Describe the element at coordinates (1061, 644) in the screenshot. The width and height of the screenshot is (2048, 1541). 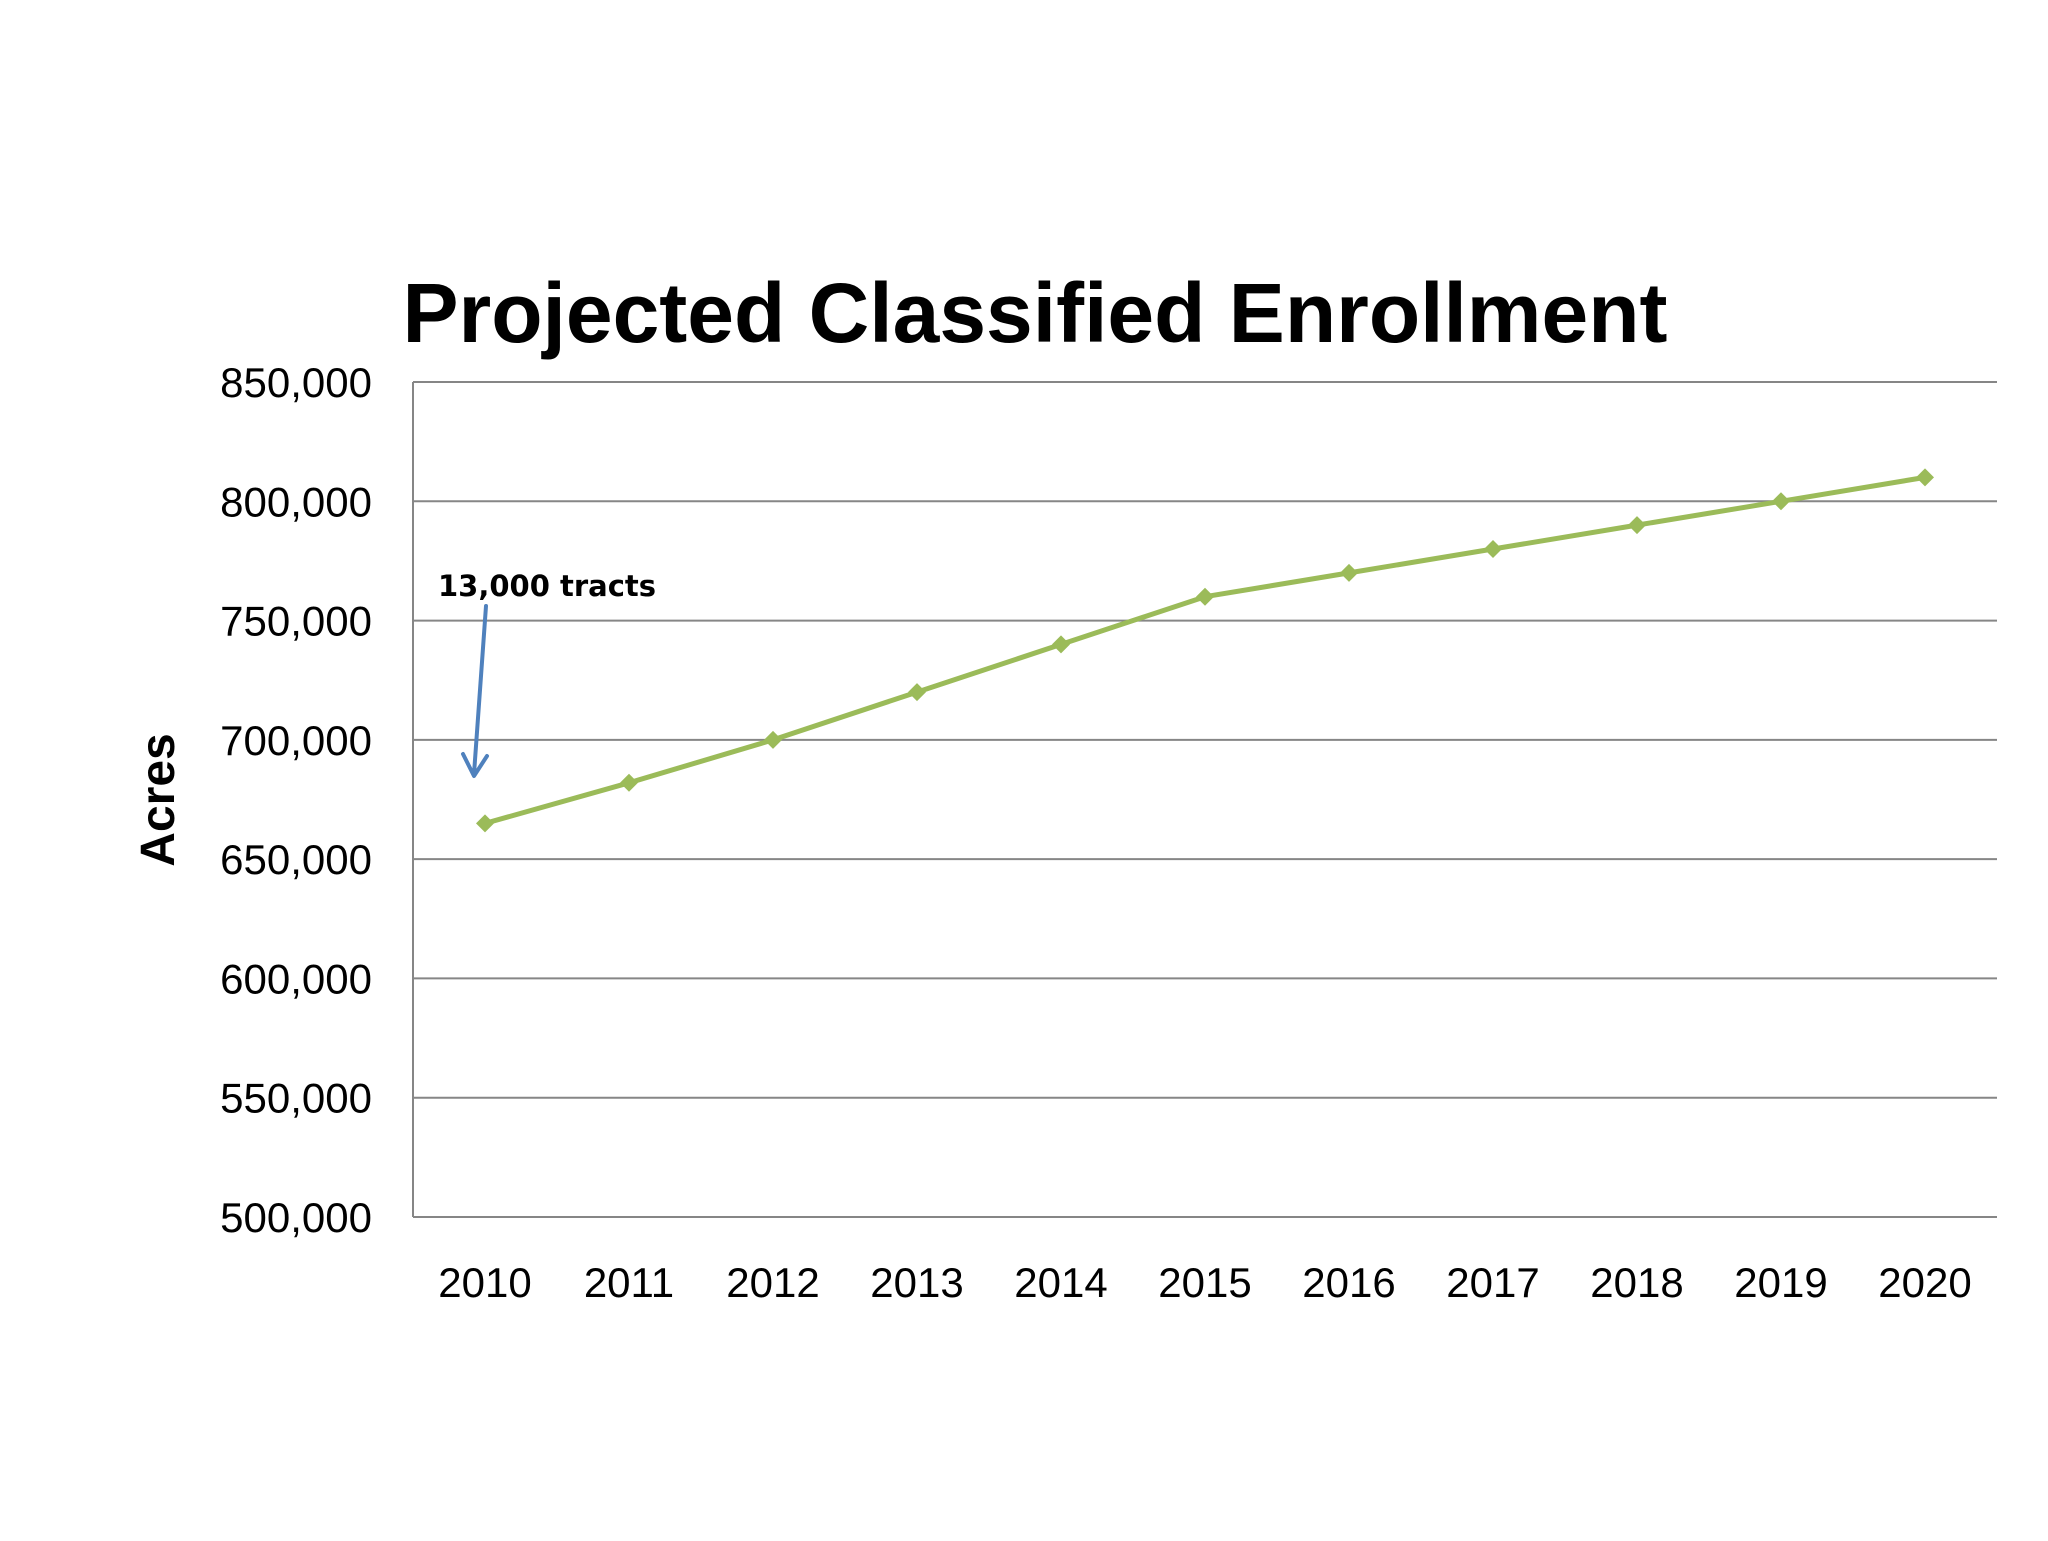
I see `data-point-2014` at that location.